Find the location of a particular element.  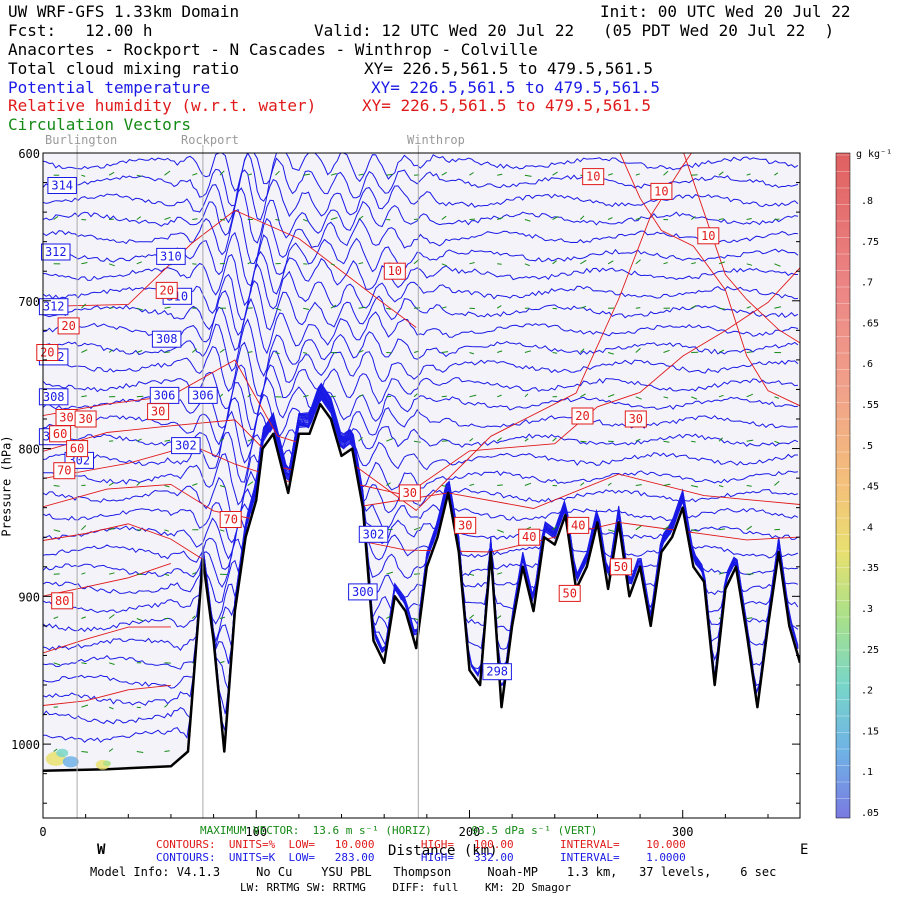

x-axis-ticks: 0 100 200 300 is located at coordinates (404, 824).